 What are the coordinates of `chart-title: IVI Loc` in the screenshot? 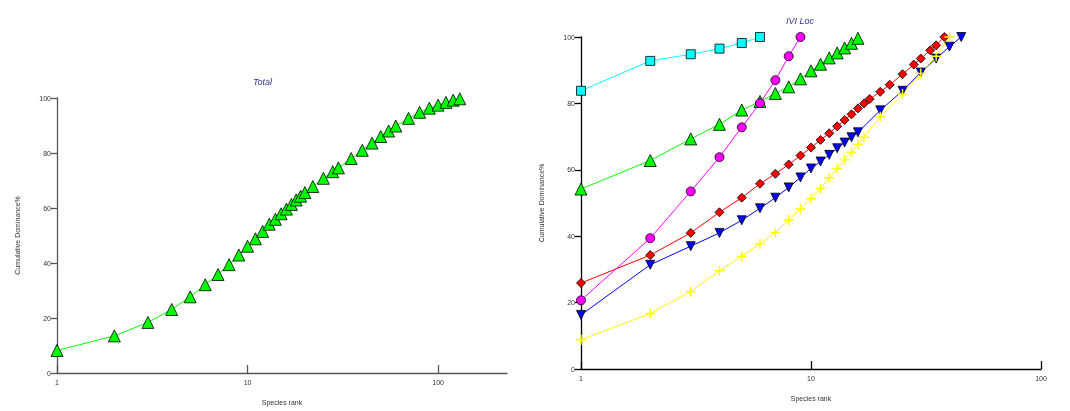 It's located at (800, 20).